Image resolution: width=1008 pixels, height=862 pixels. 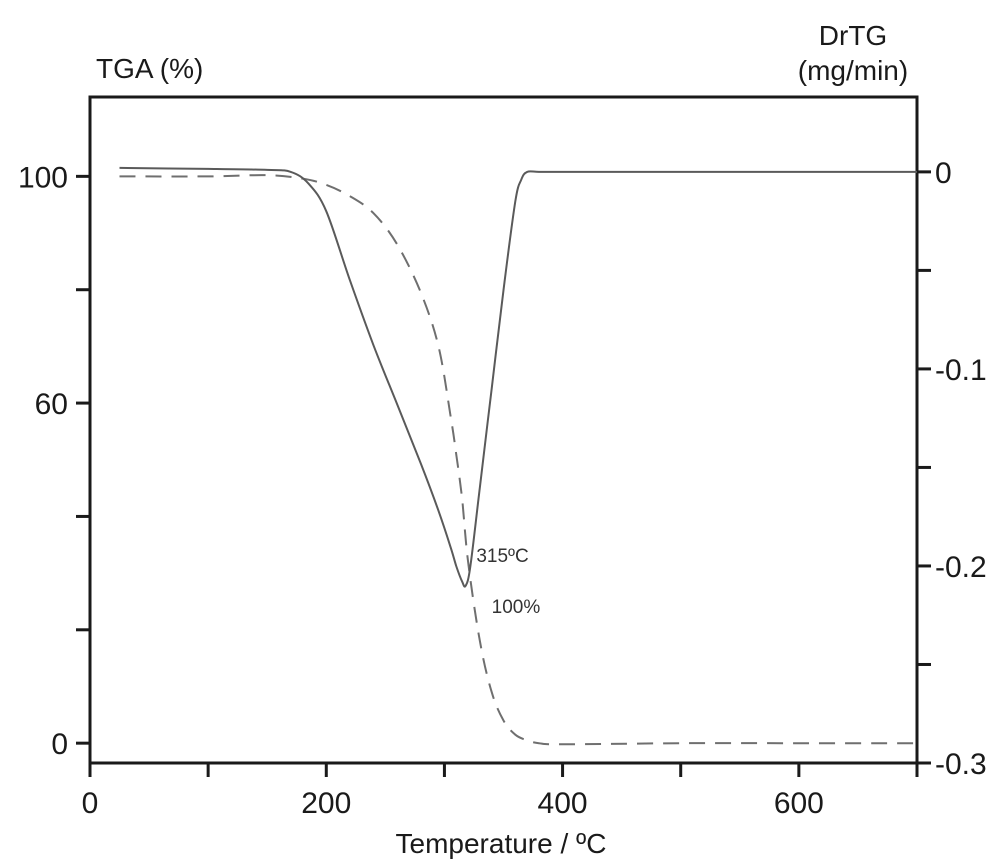 I want to click on y-right-tick-label: 0, so click(x=943, y=173).